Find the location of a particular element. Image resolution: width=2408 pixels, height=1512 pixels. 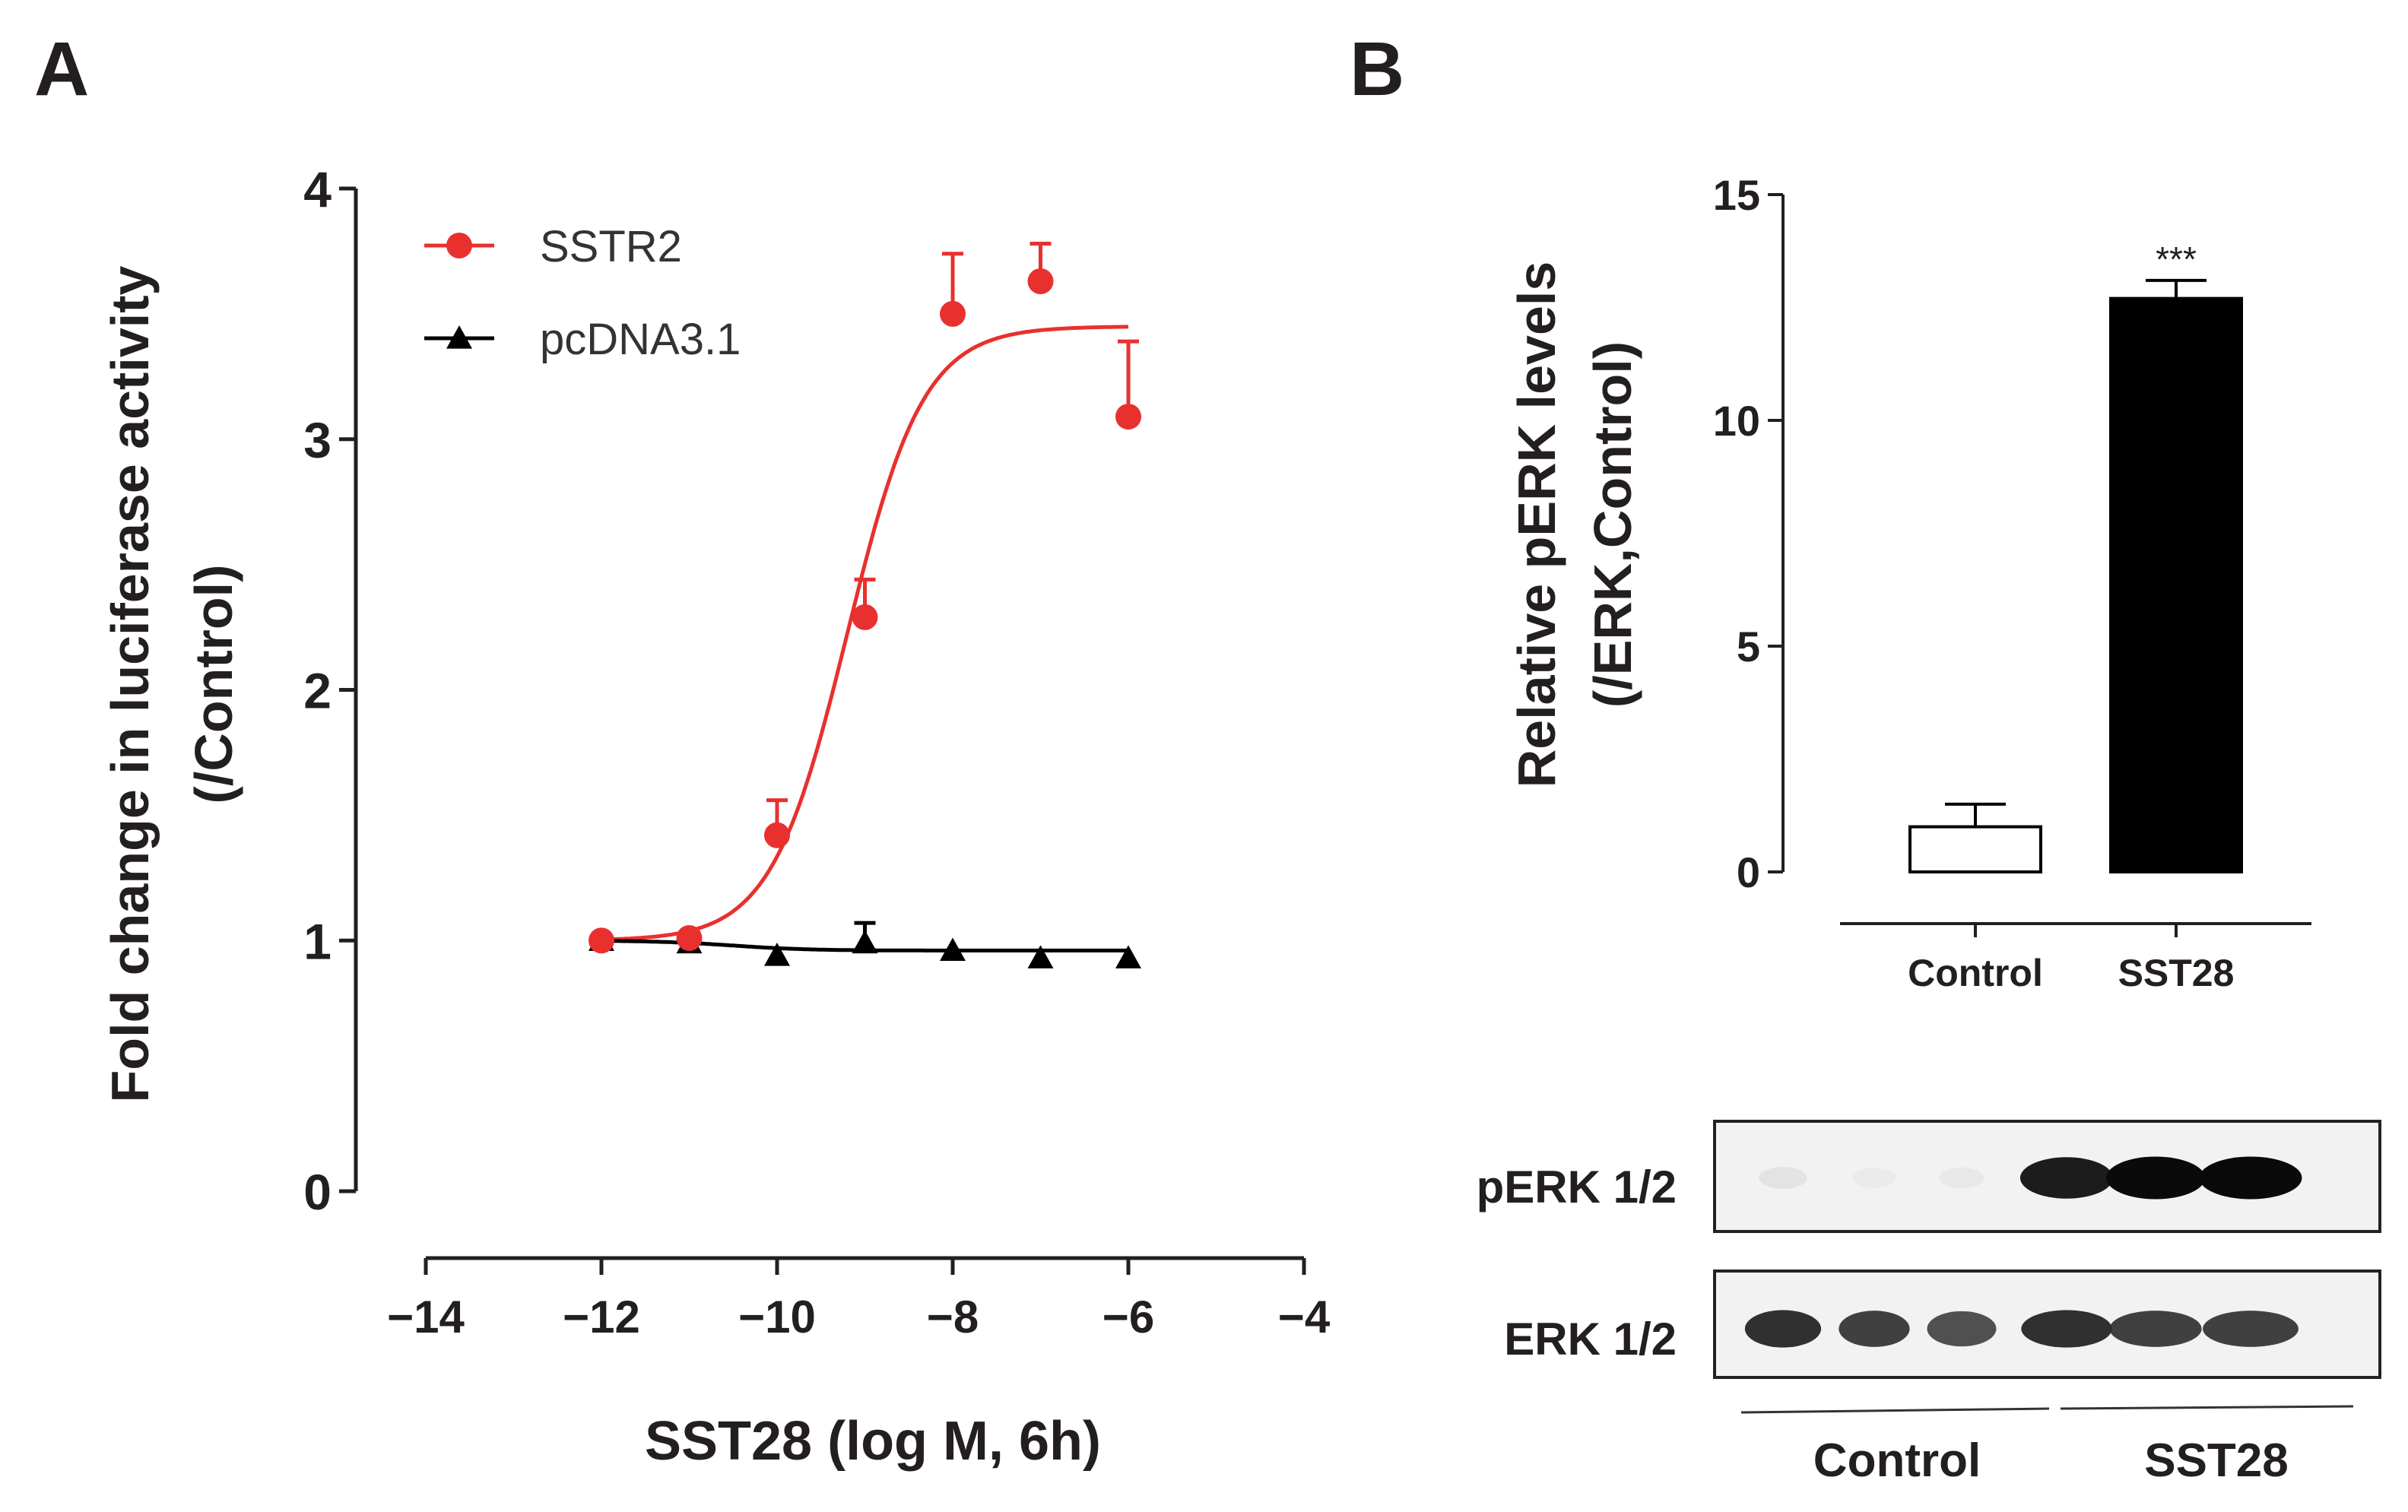

a-x-axis-title: SST28 (log M, 6h) is located at coordinates (873, 1441).